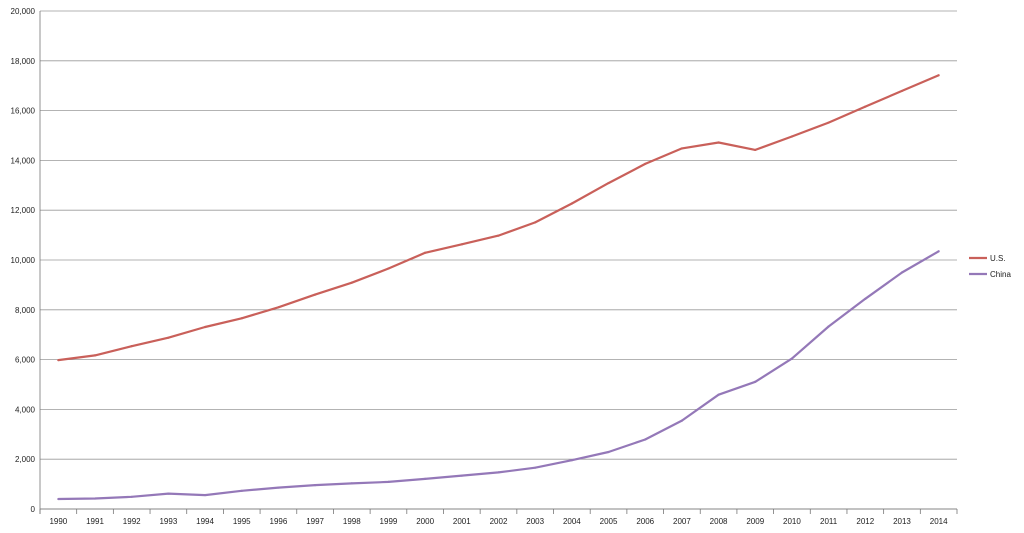 Image resolution: width=1024 pixels, height=533 pixels. Describe the element at coordinates (242, 521) in the screenshot. I see `x-tick-label: 1995` at that location.